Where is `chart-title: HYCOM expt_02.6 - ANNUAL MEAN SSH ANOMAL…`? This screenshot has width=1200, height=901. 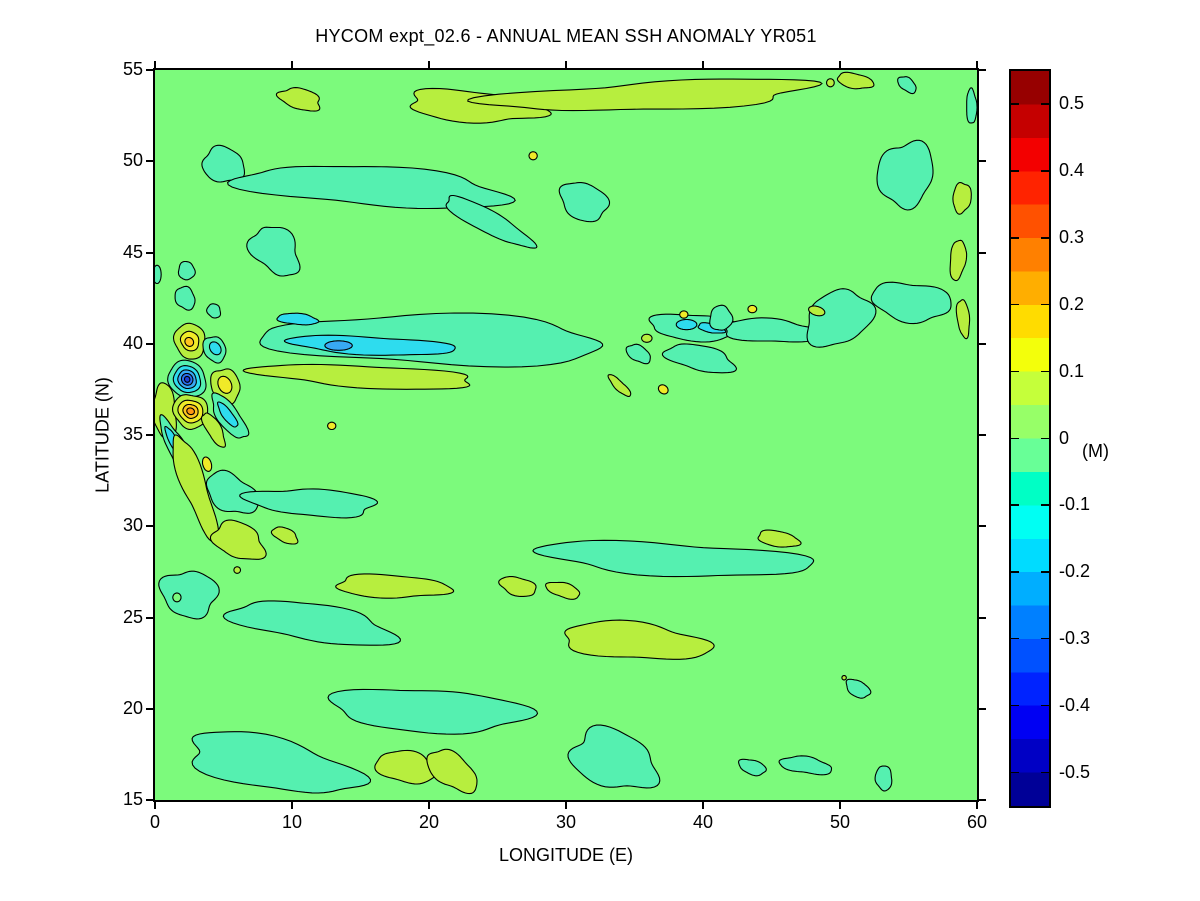 chart-title: HYCOM expt_02.6 - ANNUAL MEAN SSH ANOMAL… is located at coordinates (566, 36).